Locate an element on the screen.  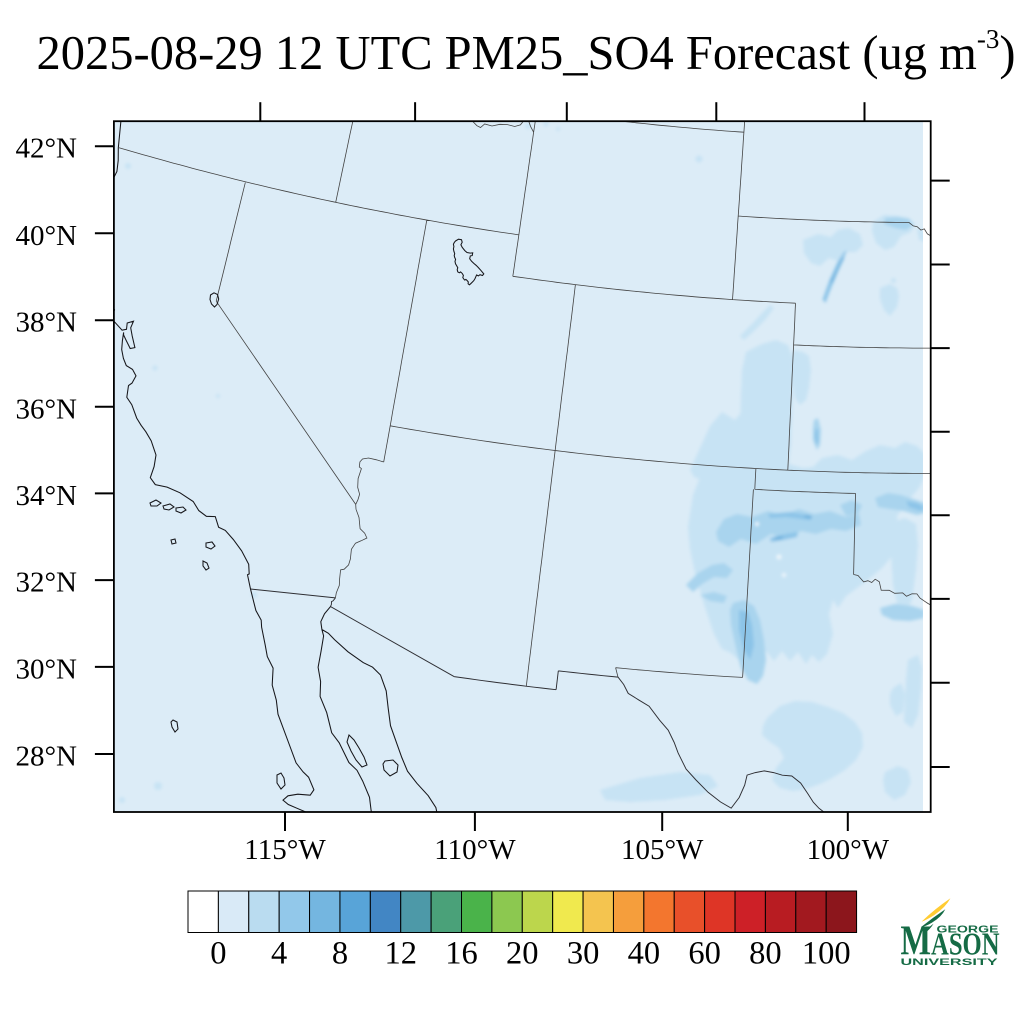
svg-text: 42°N is located at coordinates (46, 149).